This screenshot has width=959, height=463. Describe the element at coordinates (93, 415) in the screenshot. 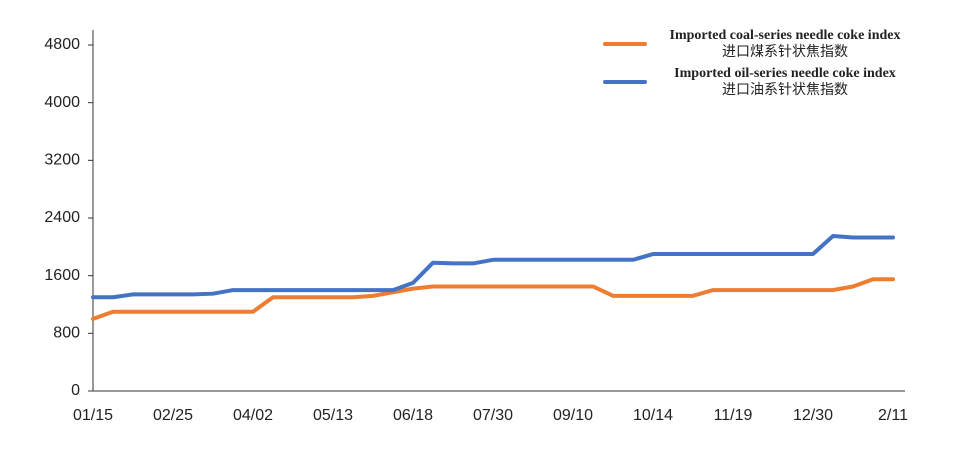

I see `x-tick-label: 01/15` at that location.